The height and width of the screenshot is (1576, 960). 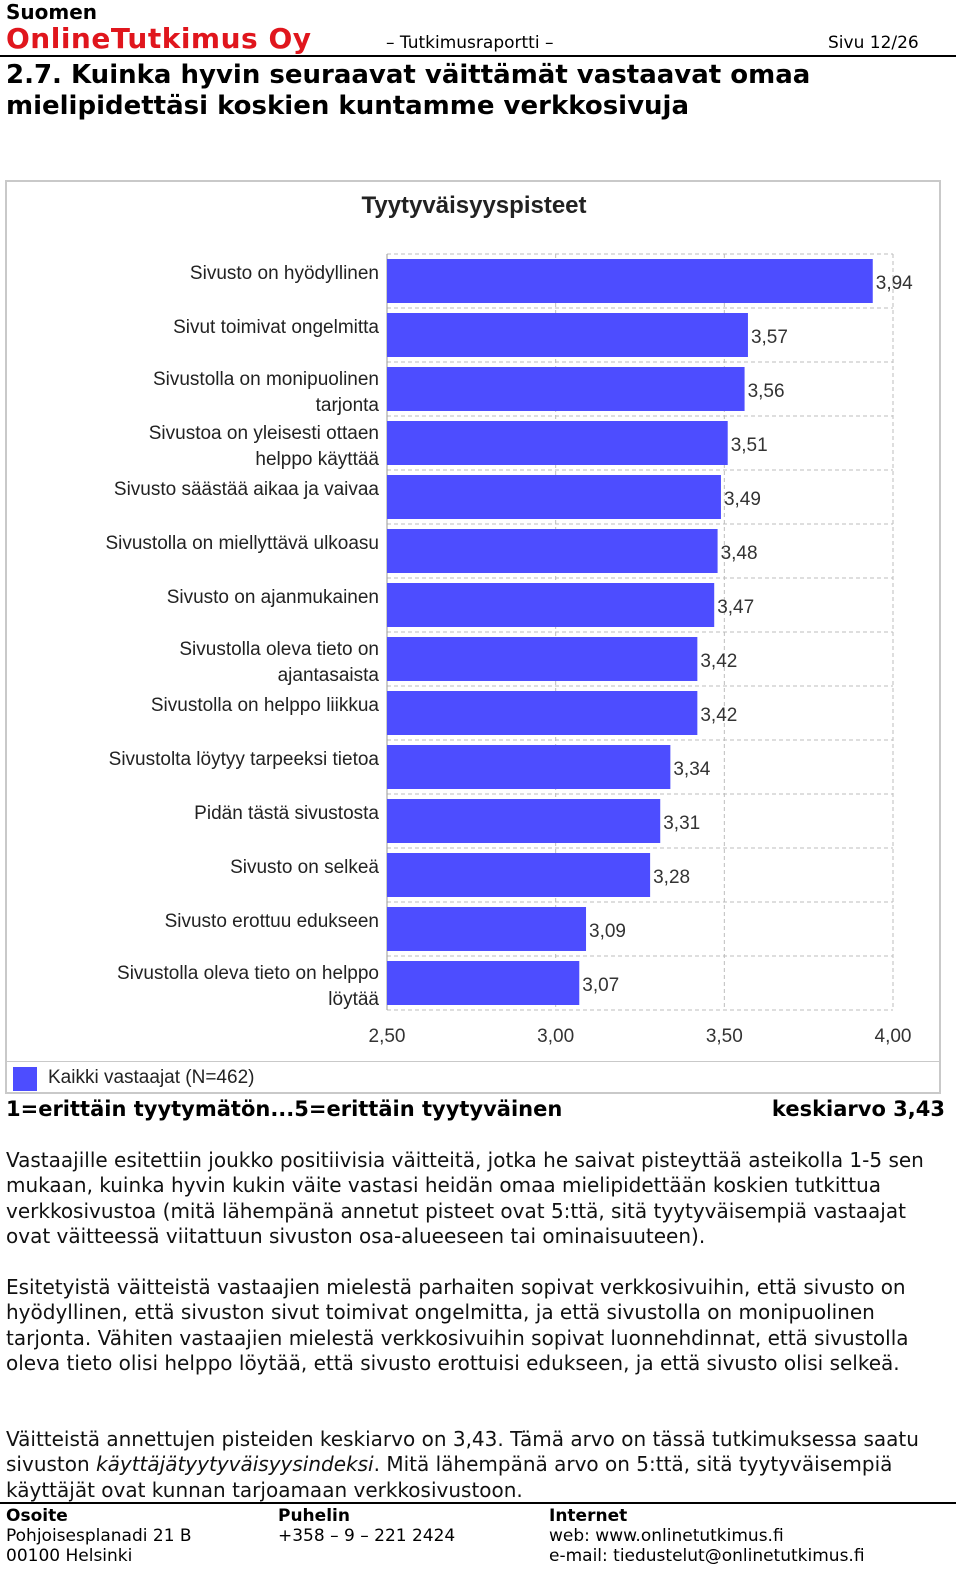 I want to click on value-label: 3,57, so click(x=769, y=337).